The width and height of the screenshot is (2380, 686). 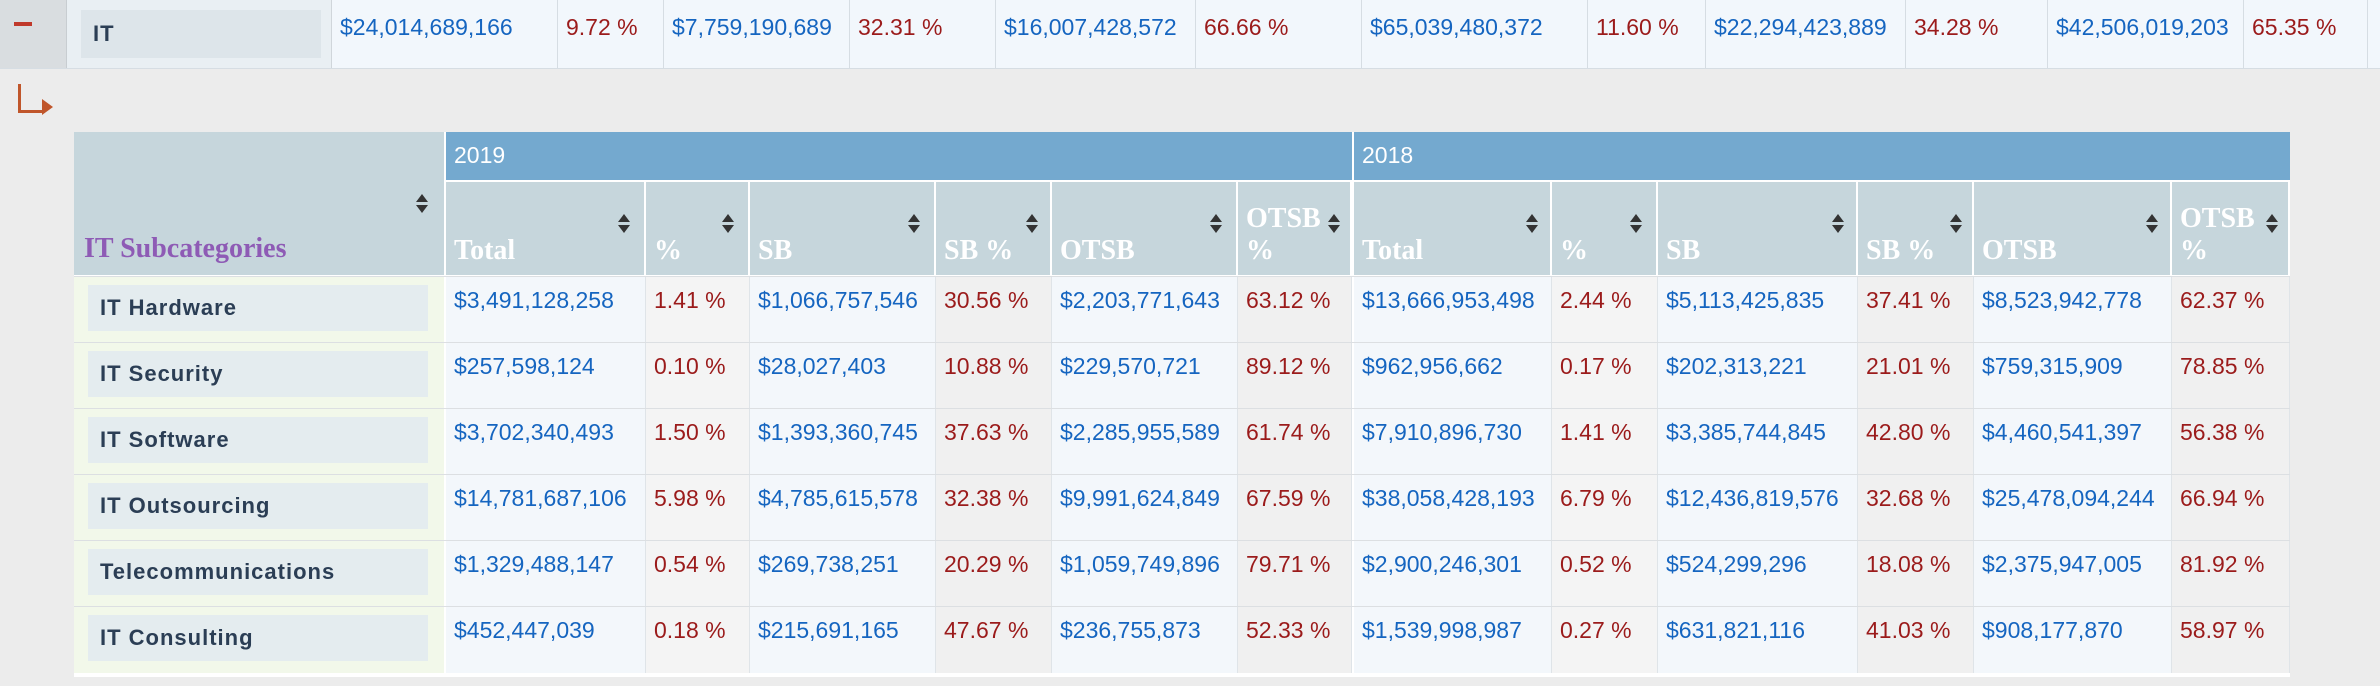 What do you see at coordinates (1453, 508) in the screenshot?
I see `cell-total-2018: $38,058,428,193` at bounding box center [1453, 508].